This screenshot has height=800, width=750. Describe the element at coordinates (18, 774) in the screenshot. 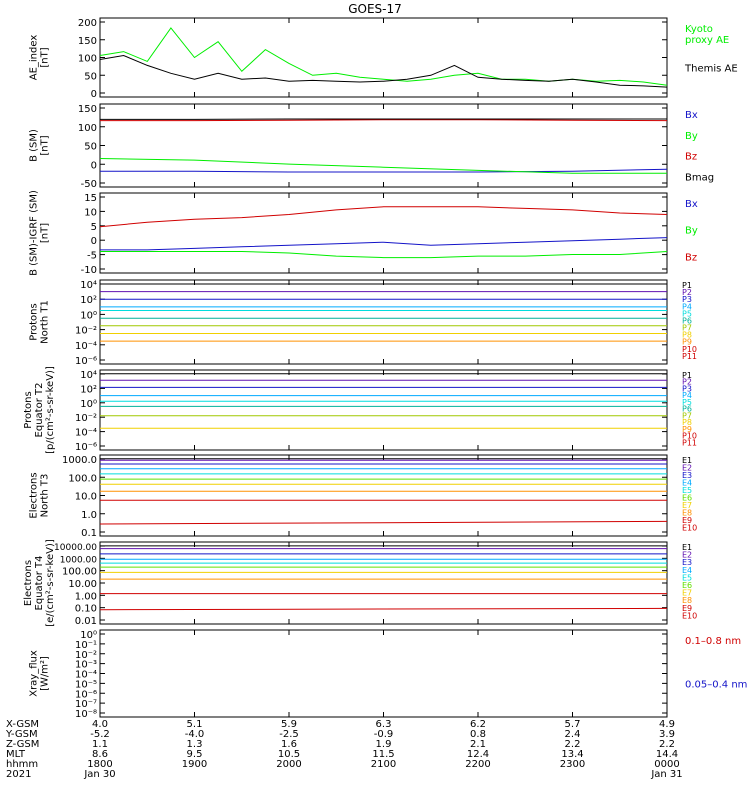

I see `x-row-label: 2021` at that location.